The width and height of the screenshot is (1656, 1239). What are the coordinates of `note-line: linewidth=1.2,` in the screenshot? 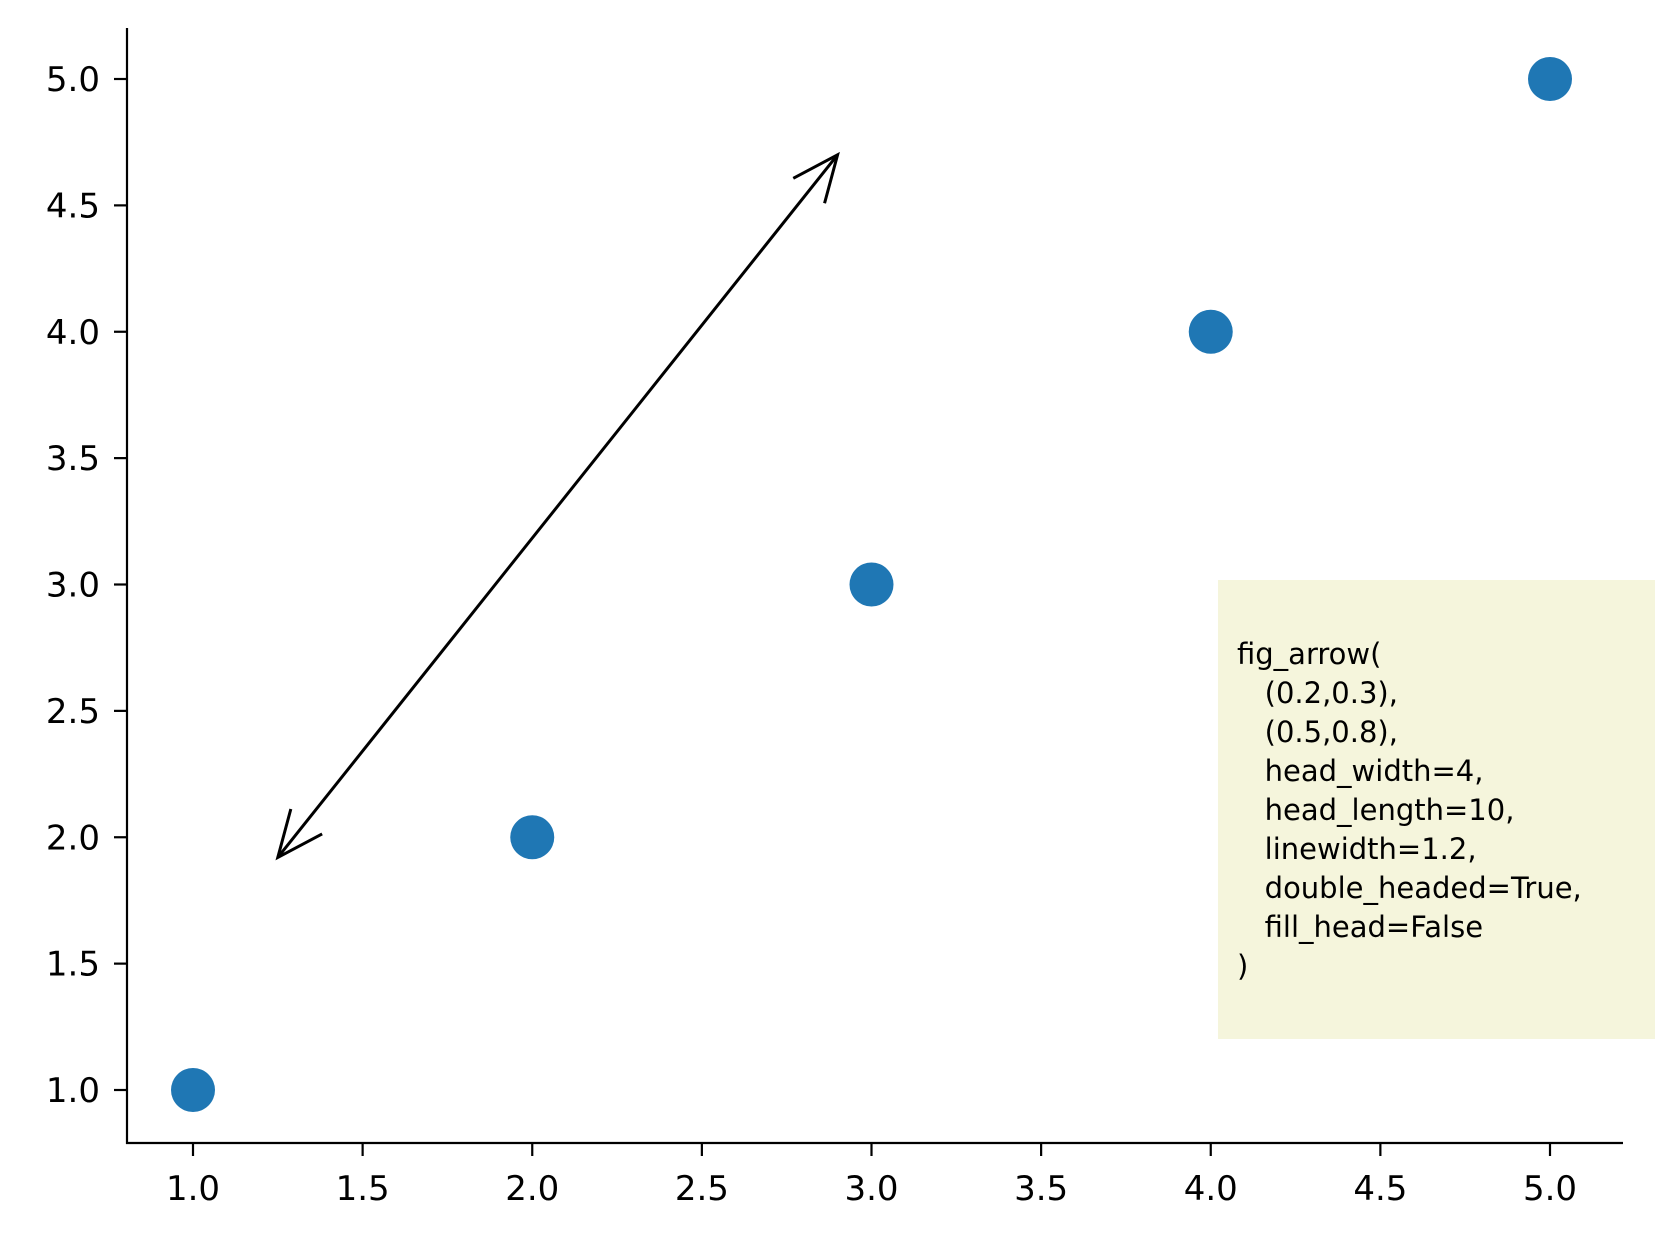 It's located at (1357, 849).